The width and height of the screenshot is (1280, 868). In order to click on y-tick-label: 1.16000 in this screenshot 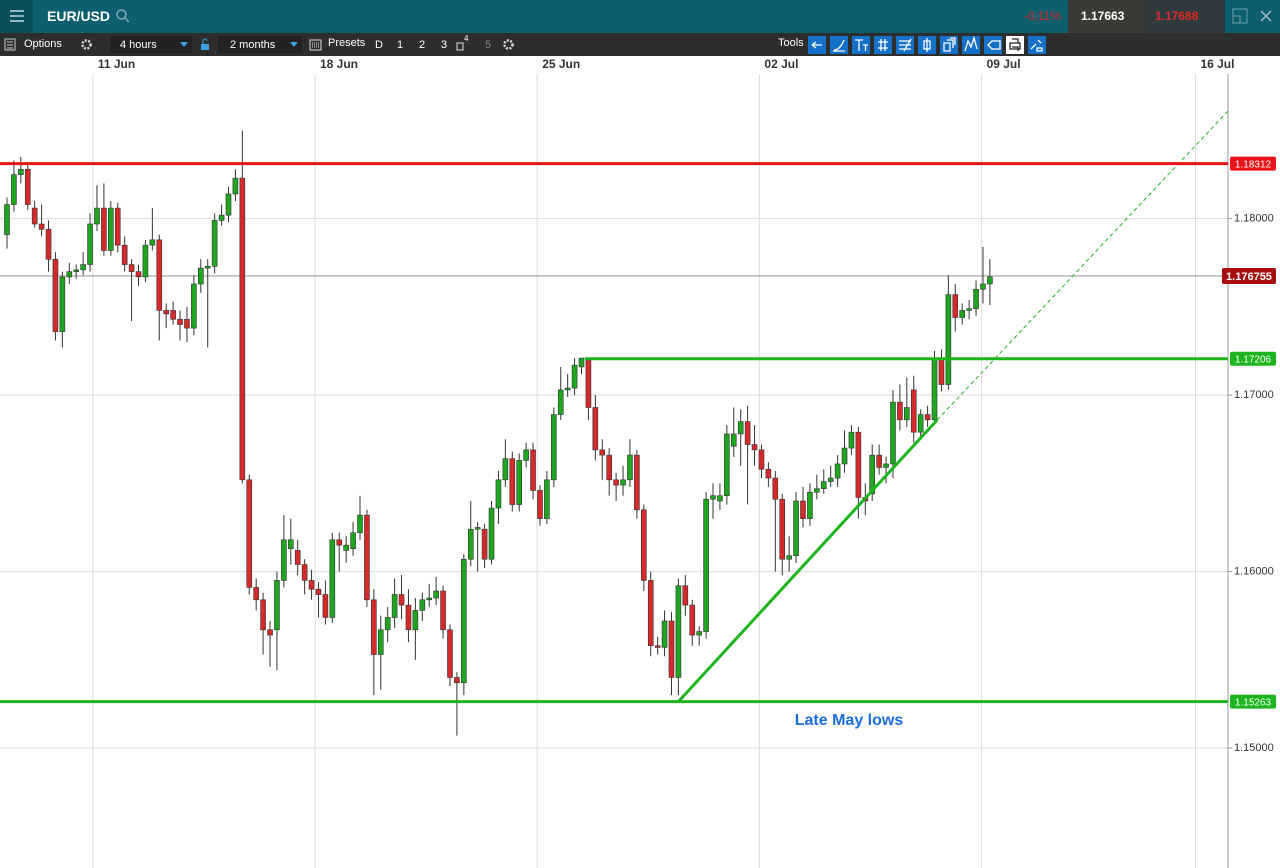, I will do `click(1254, 571)`.